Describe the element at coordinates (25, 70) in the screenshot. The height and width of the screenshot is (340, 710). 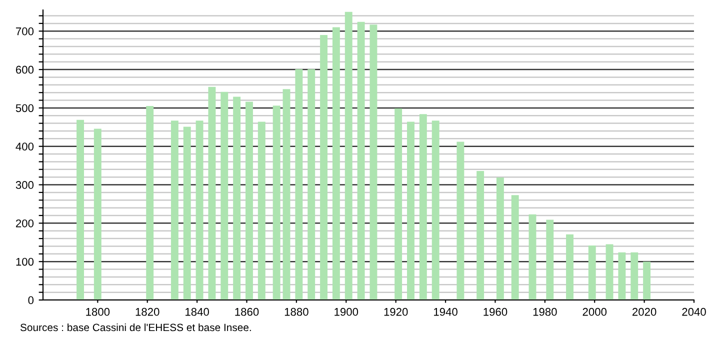
I see `y-tick-label: 600` at that location.